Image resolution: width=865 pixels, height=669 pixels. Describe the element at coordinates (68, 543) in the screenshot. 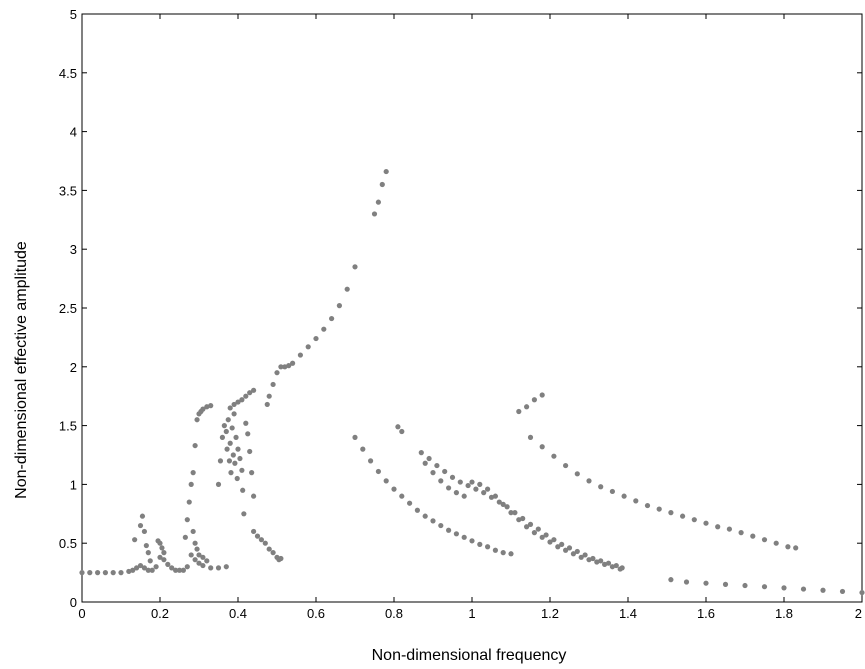

I see `y-tick-label: 0.5` at that location.